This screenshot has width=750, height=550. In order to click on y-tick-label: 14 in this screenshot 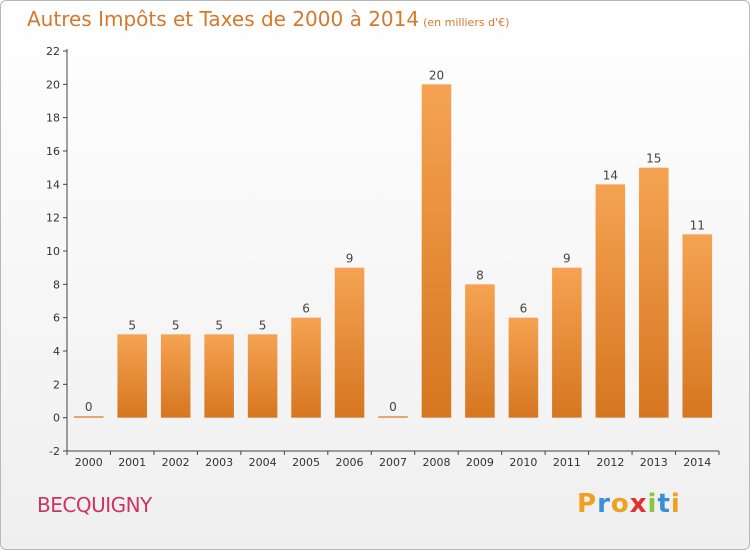, I will do `click(53, 184)`.